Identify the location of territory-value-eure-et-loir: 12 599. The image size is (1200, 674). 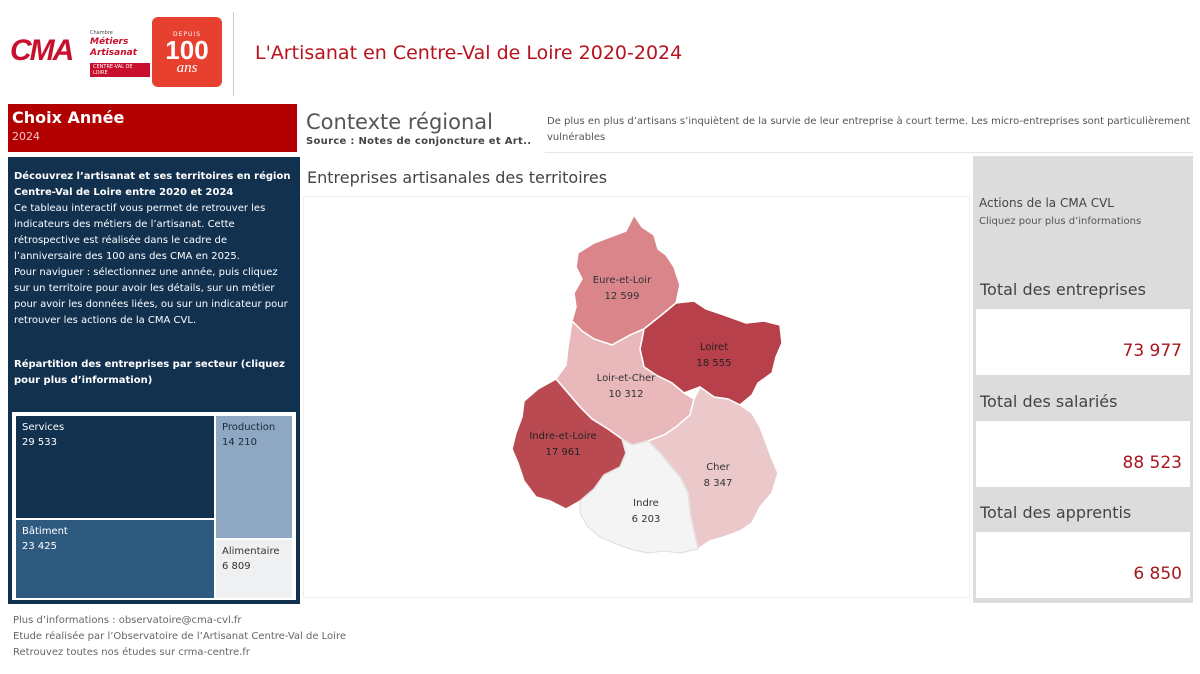
(622, 296).